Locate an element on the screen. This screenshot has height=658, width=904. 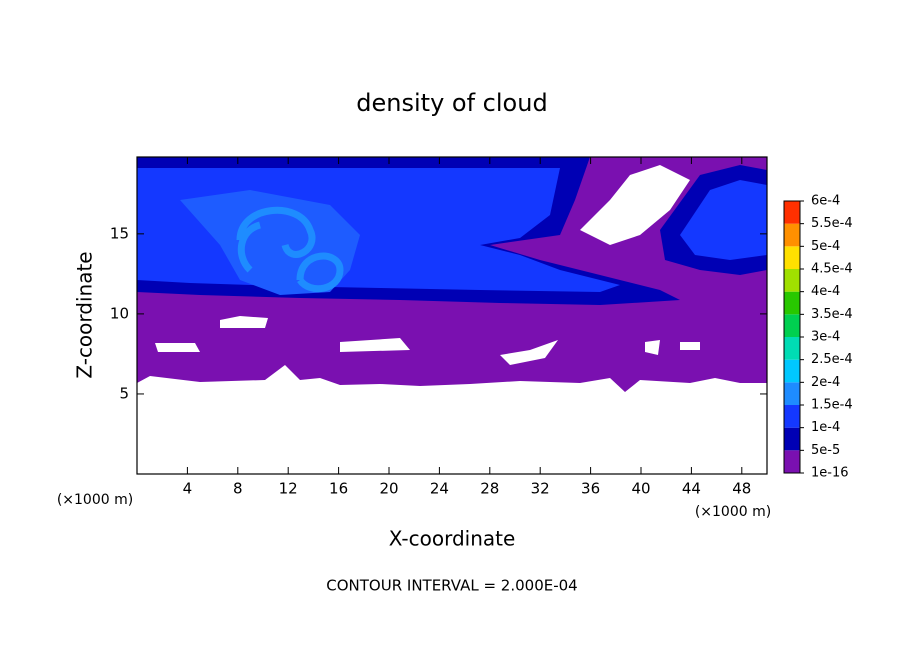
y-tick-label: 10 is located at coordinates (119, 313).